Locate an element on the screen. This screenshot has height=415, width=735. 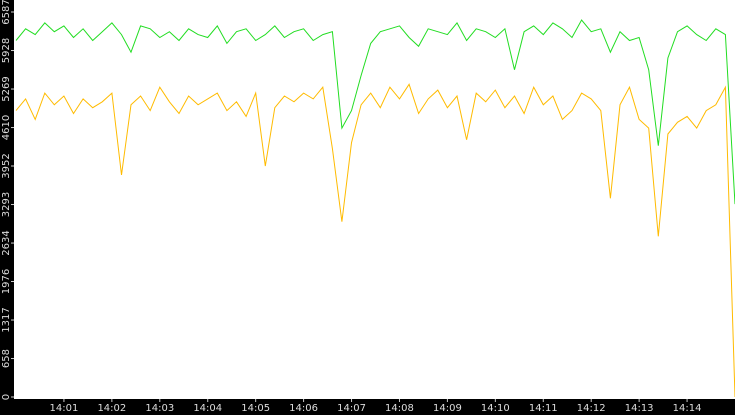
x-tick-label: 14:09 is located at coordinates (447, 408).